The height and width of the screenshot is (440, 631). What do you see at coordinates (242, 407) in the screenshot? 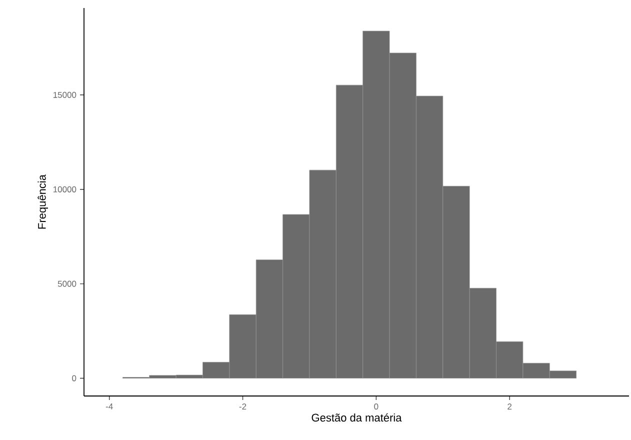
I see `x-tick-label: -2` at bounding box center [242, 407].